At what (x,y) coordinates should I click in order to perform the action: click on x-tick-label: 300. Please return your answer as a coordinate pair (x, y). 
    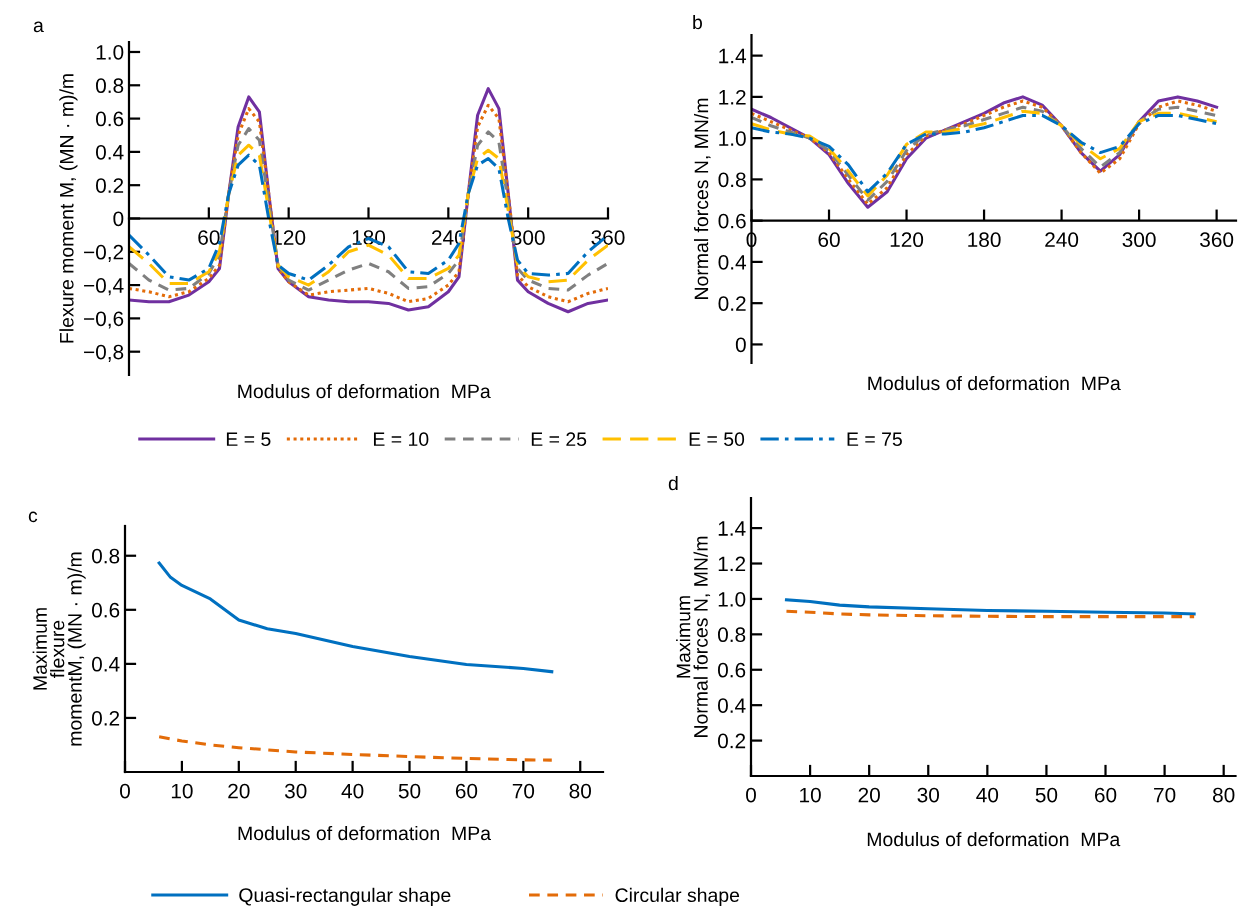
    Looking at the image, I should click on (1139, 240).